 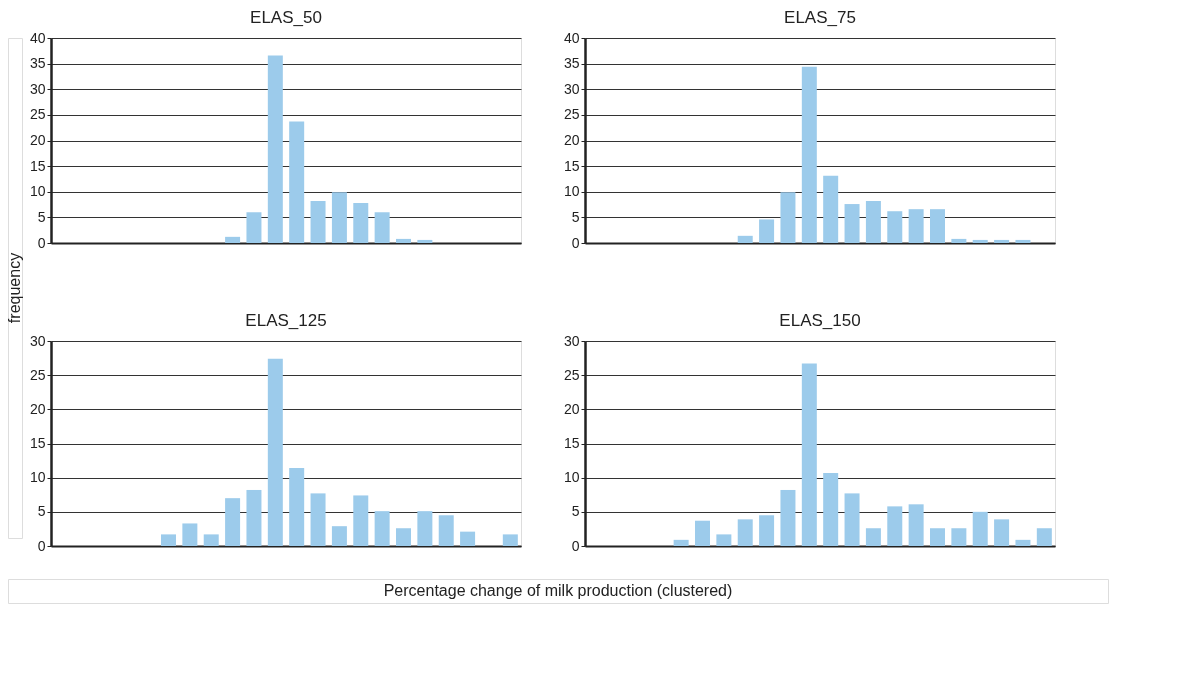 What do you see at coordinates (820, 320) in the screenshot?
I see `chart-title: ELAS_150` at bounding box center [820, 320].